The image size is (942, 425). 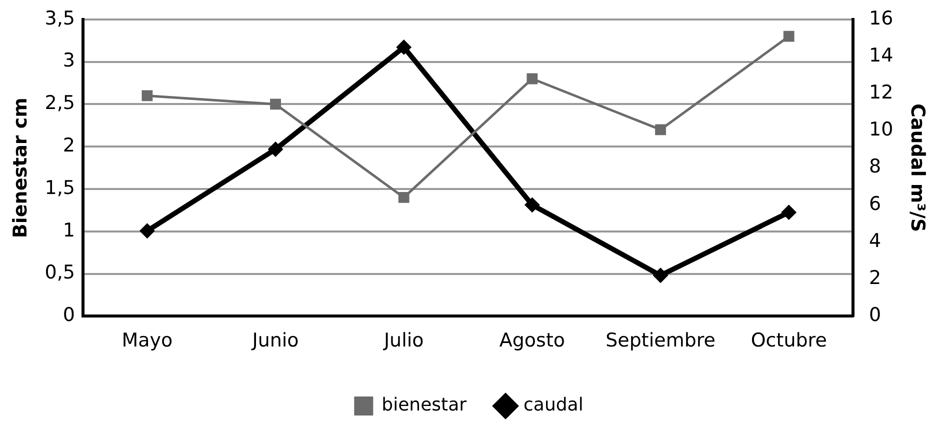 What do you see at coordinates (881, 129) in the screenshot?
I see `y2-tick-label: 10` at bounding box center [881, 129].